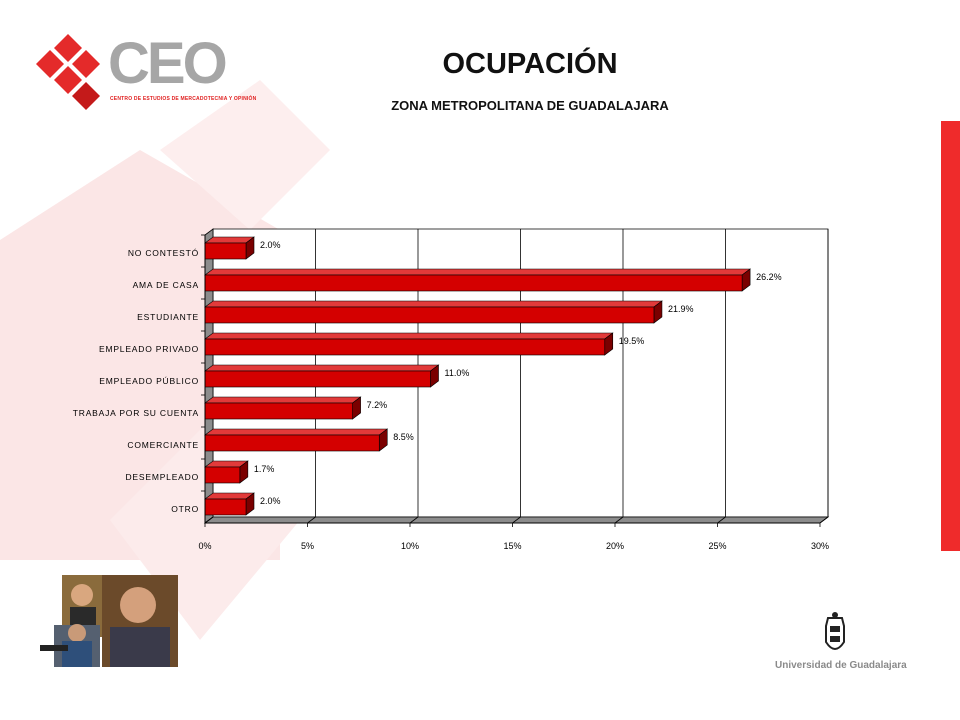  Describe the element at coordinates (163, 445) in the screenshot. I see `category-label: COMERCIANTE` at that location.